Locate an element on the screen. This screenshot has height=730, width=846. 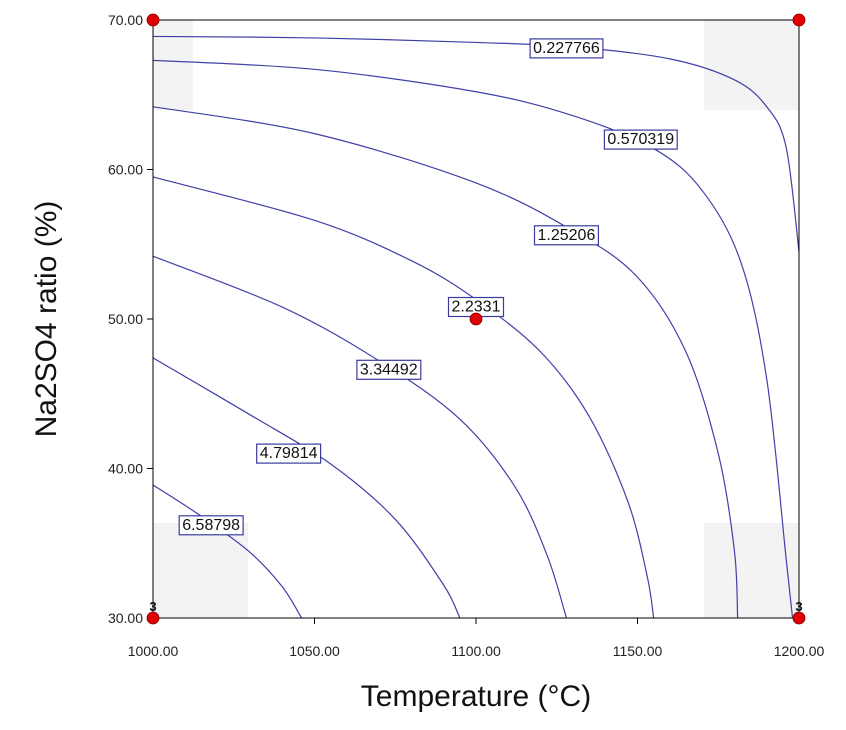
contour-label-text: 1.25206 is located at coordinates (567, 235).